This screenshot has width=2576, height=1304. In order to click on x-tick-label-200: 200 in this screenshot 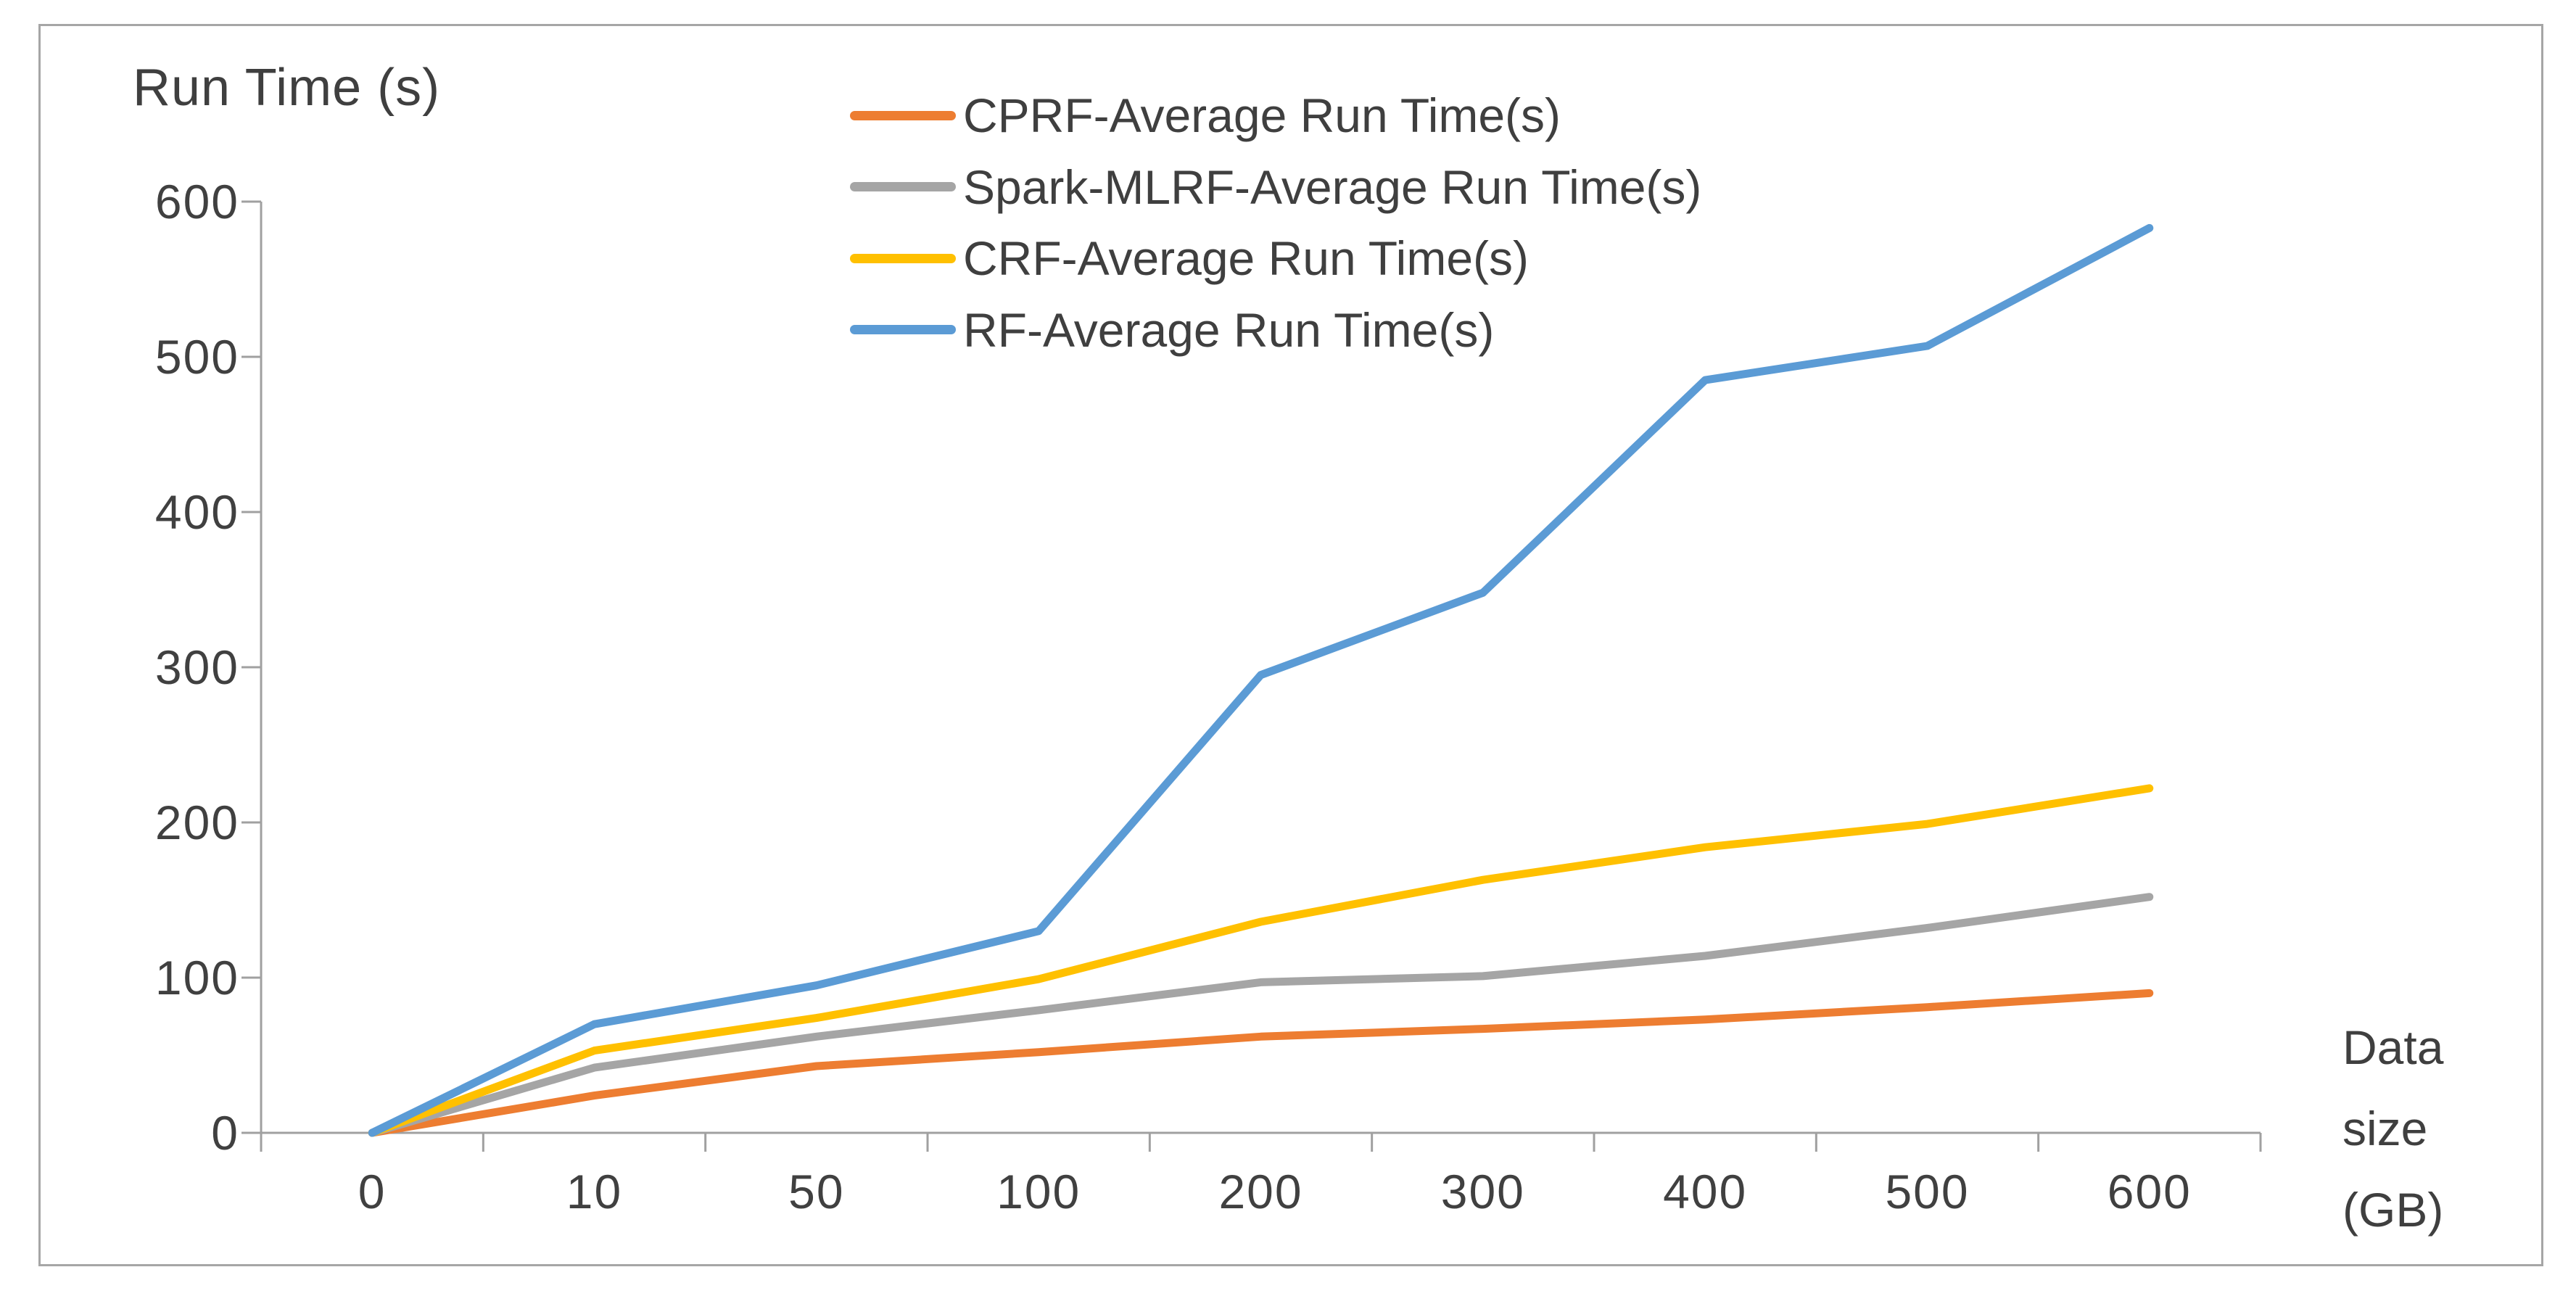, I will do `click(1260, 1191)`.